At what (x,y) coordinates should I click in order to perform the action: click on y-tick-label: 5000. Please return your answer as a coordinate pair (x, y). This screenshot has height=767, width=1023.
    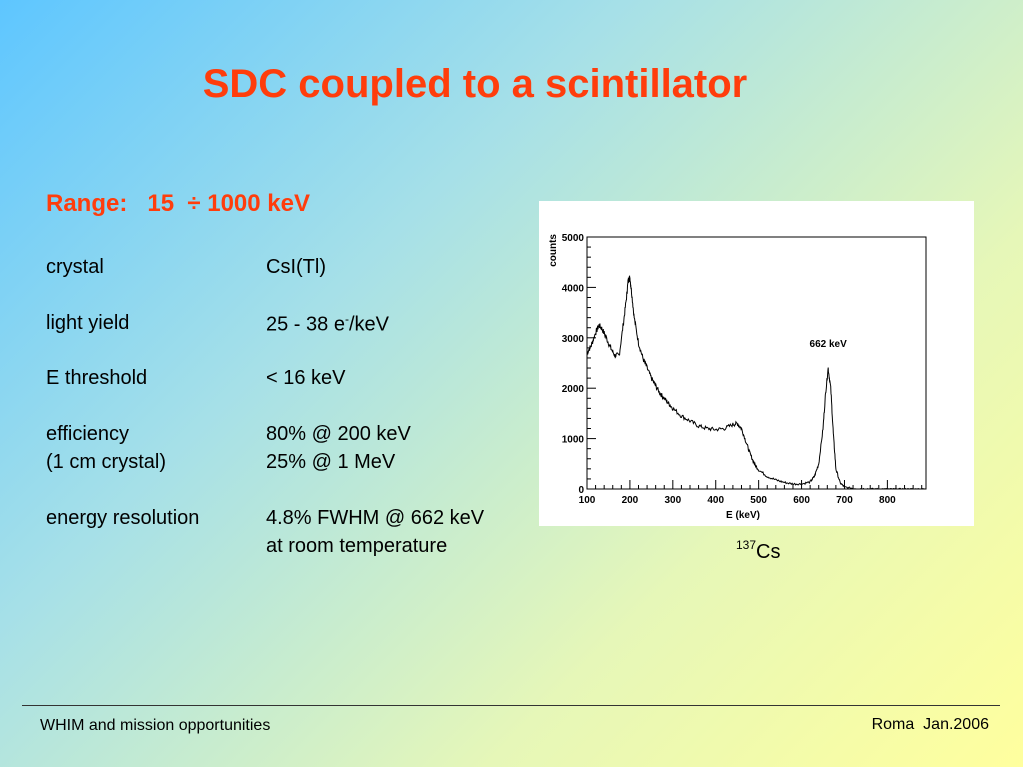
    Looking at the image, I should click on (573, 238).